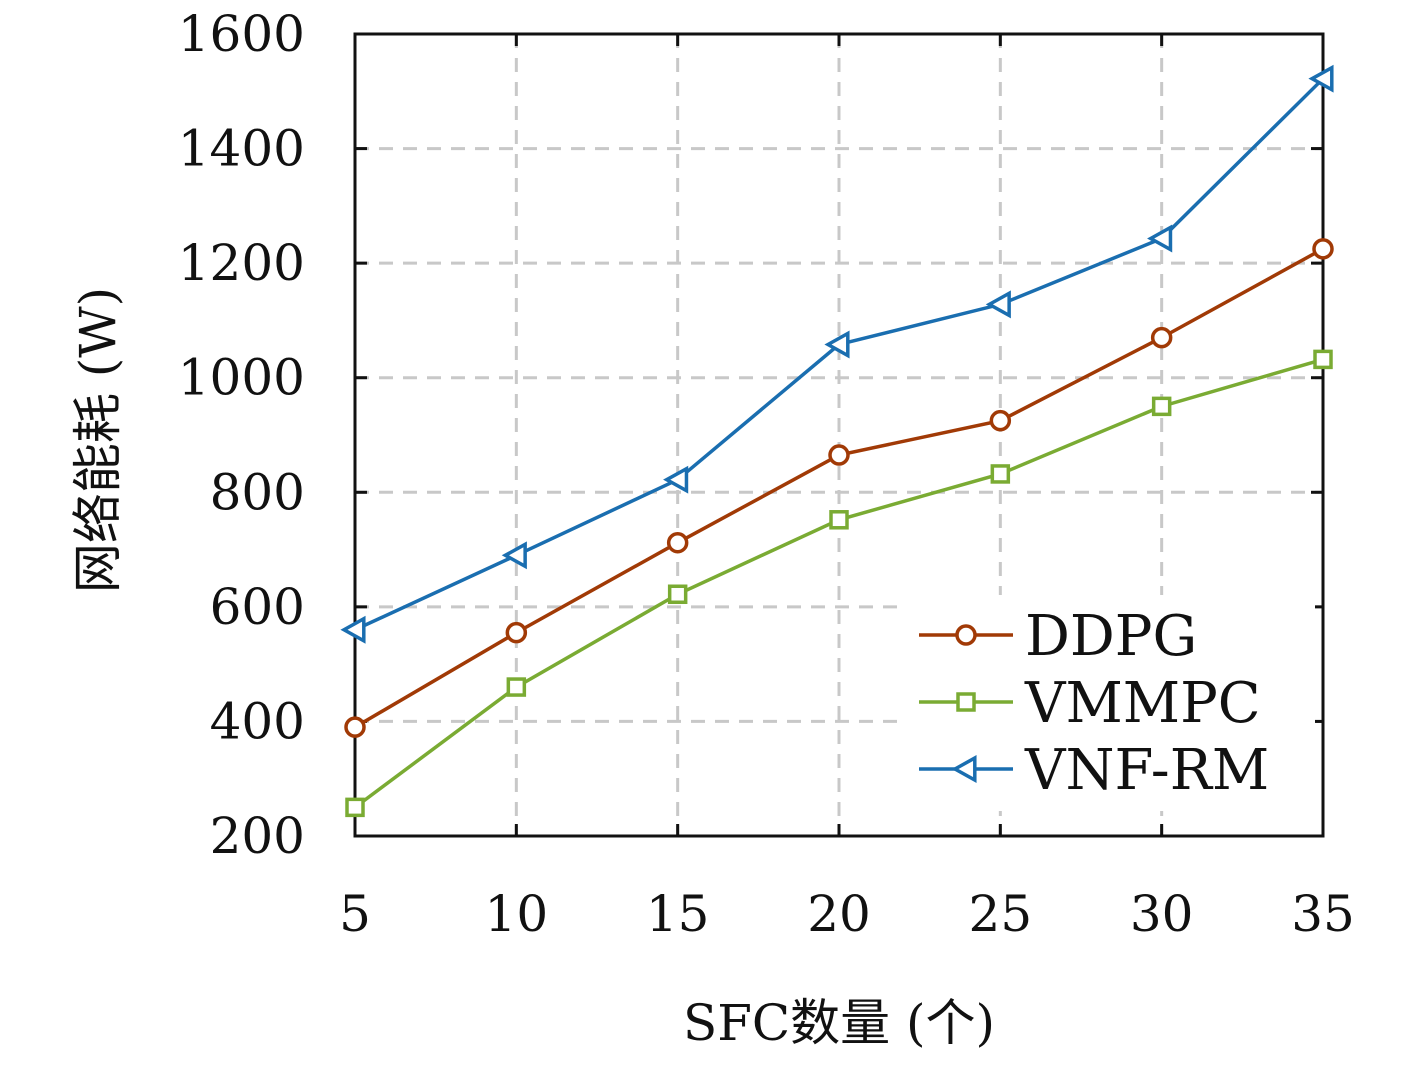 This screenshot has width=1417, height=1065. I want to click on y-tick-label: 1200, so click(241, 263).